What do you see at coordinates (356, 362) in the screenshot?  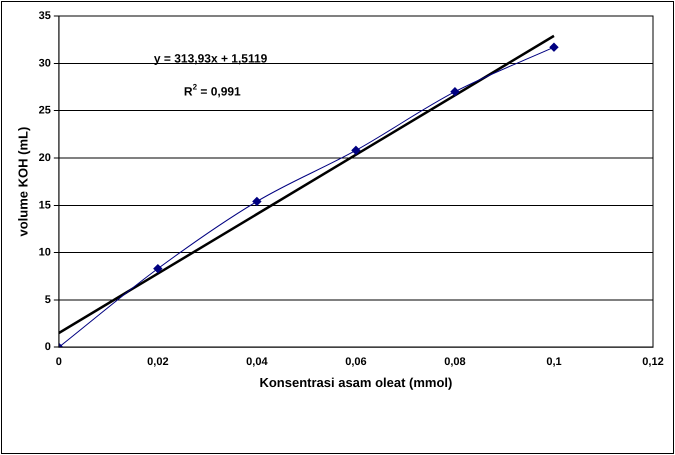 I see `x-tick-label: 0,06` at bounding box center [356, 362].